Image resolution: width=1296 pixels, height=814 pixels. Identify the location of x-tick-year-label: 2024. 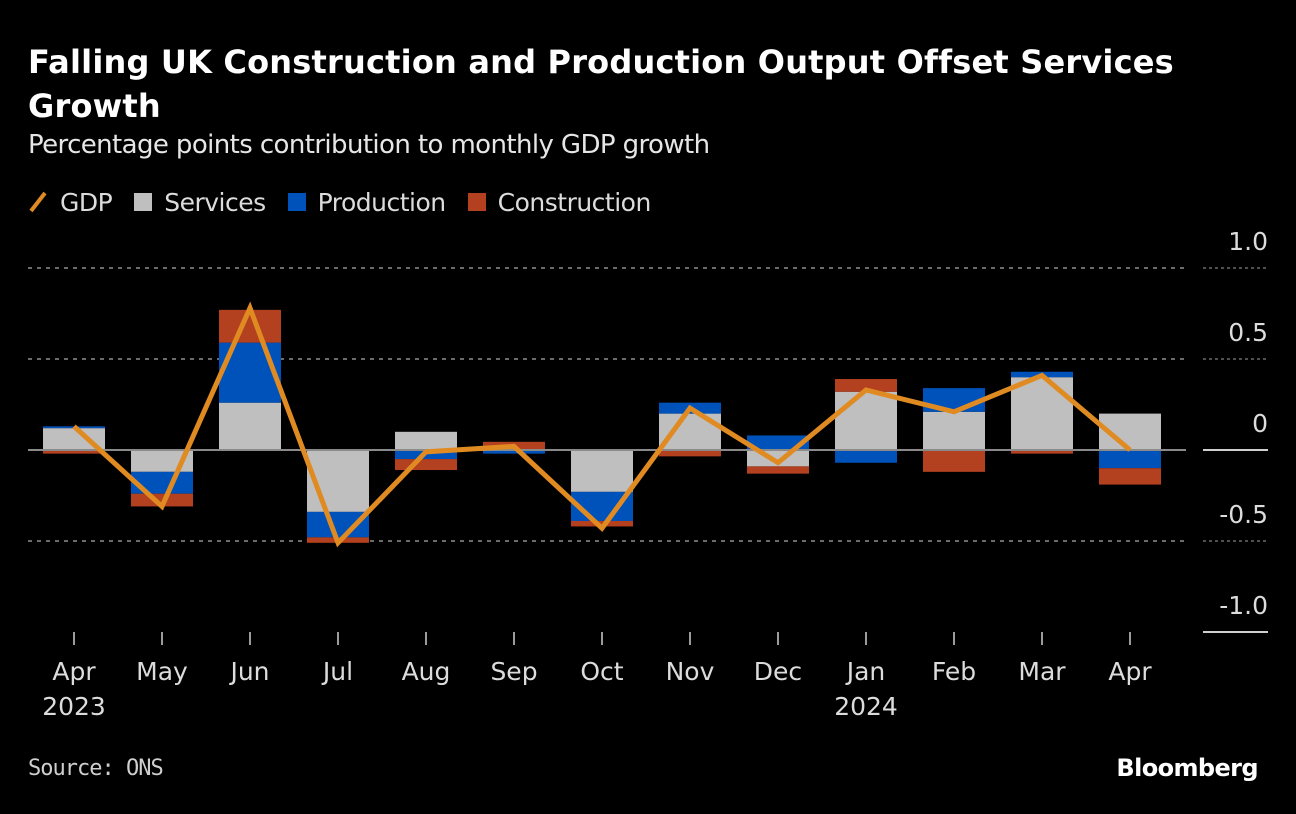
(866, 706).